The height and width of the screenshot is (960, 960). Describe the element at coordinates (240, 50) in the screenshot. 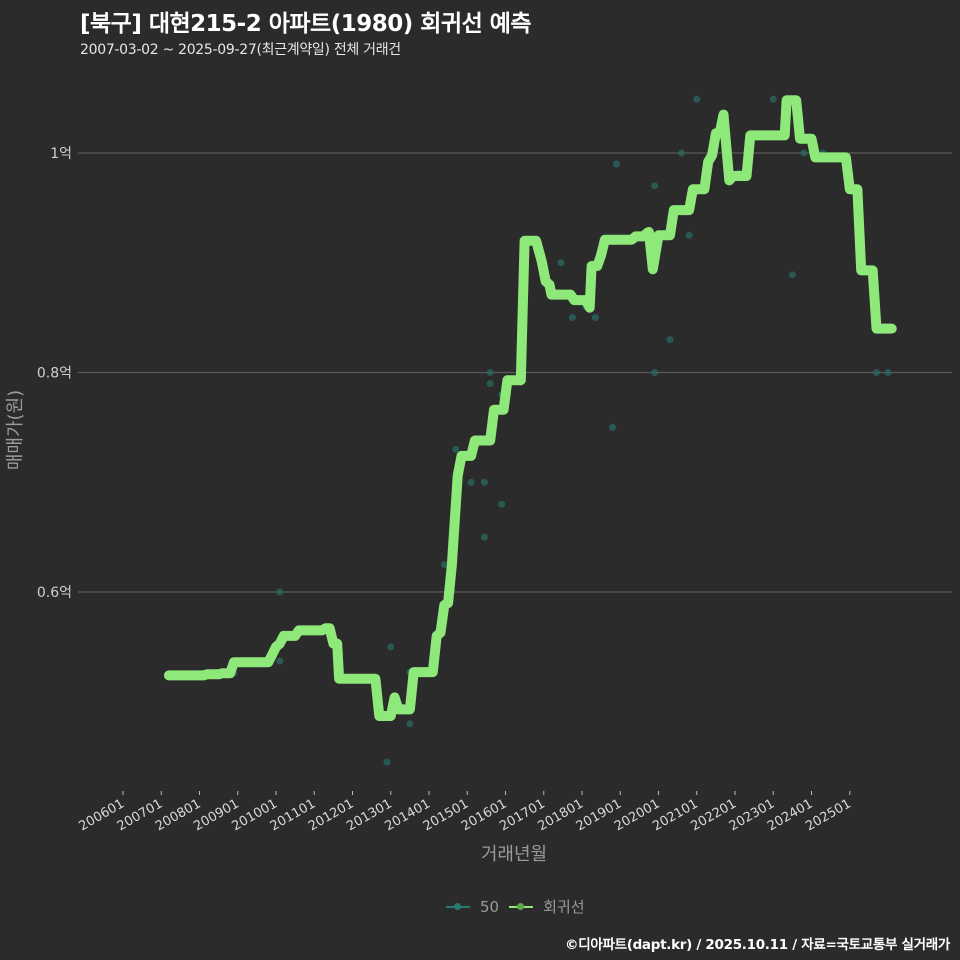

I see `chart-subtitle: 2007-03-02 ~ 2025-09-27(최근계약일) 전체 거래건` at that location.